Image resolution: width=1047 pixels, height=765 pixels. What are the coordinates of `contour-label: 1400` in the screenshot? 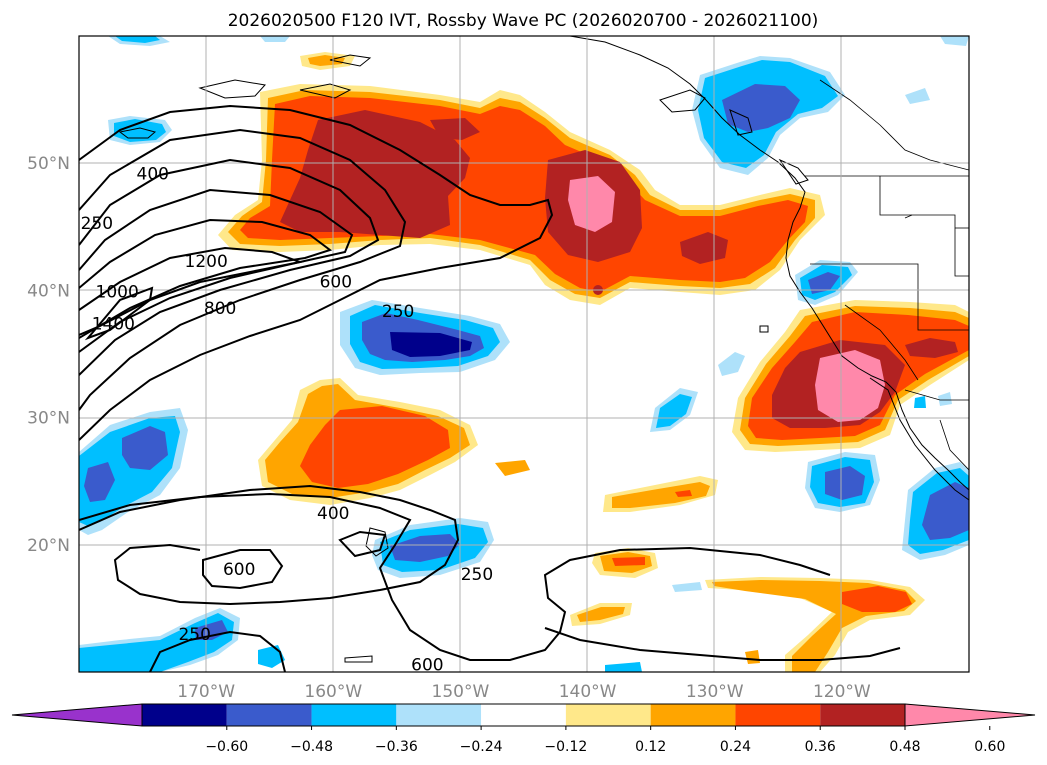 It's located at (113, 324).